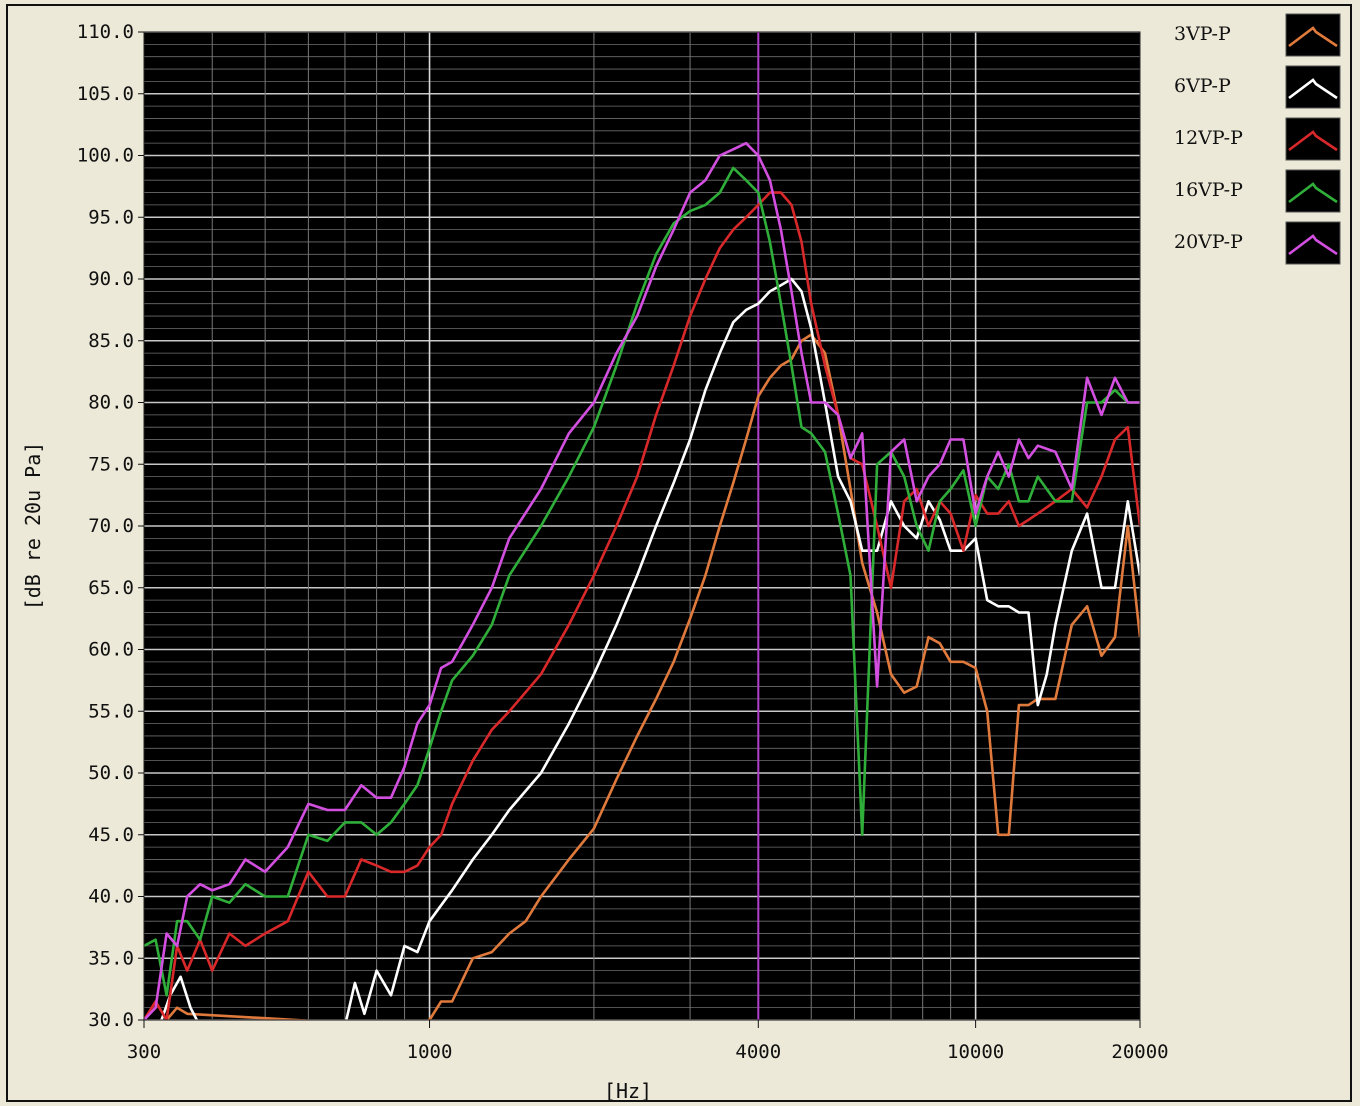 The image size is (1360, 1106). What do you see at coordinates (111, 958) in the screenshot?
I see `y-tick-label: 35.0` at bounding box center [111, 958].